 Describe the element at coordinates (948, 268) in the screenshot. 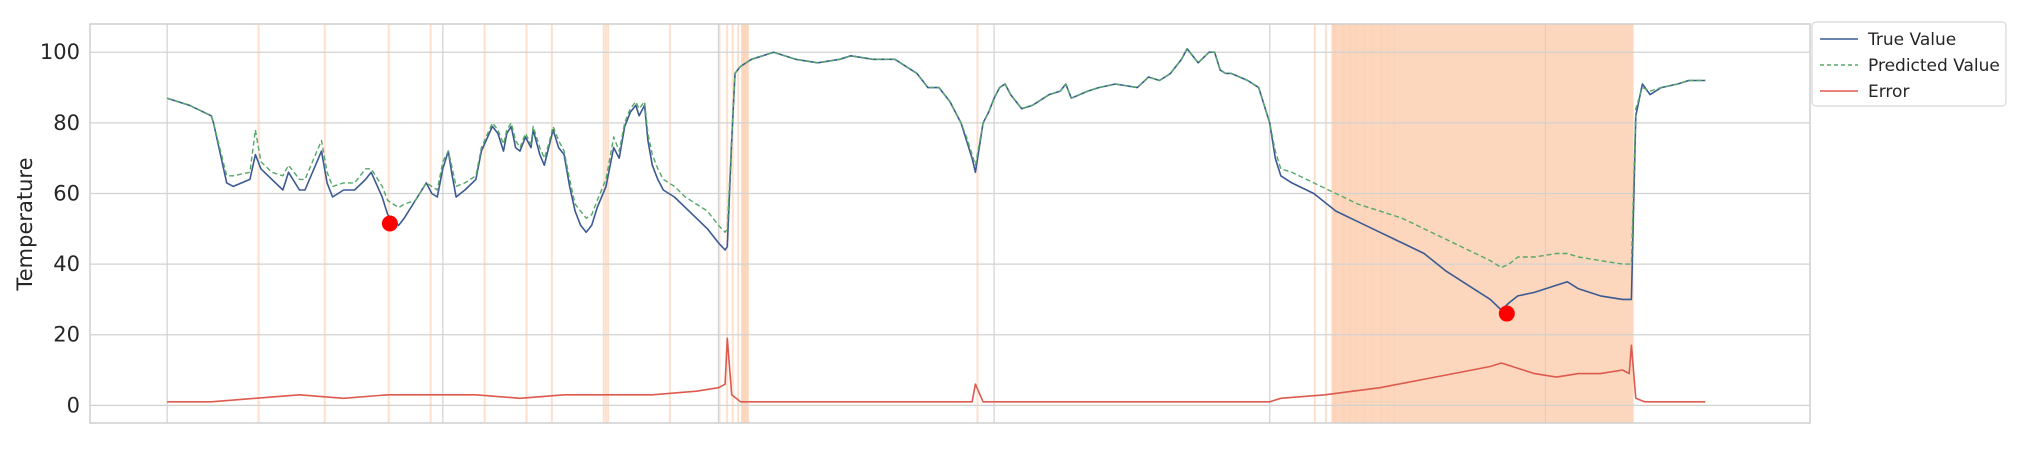

I see `anomaly-markers` at that location.